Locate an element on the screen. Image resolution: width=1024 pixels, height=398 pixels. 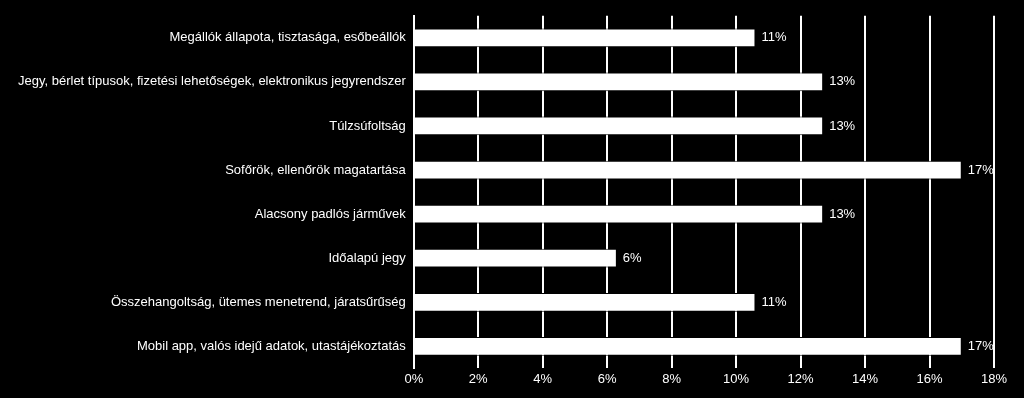
y-tick-label: Sofőrök, ellenőrök magatartása is located at coordinates (316, 169).